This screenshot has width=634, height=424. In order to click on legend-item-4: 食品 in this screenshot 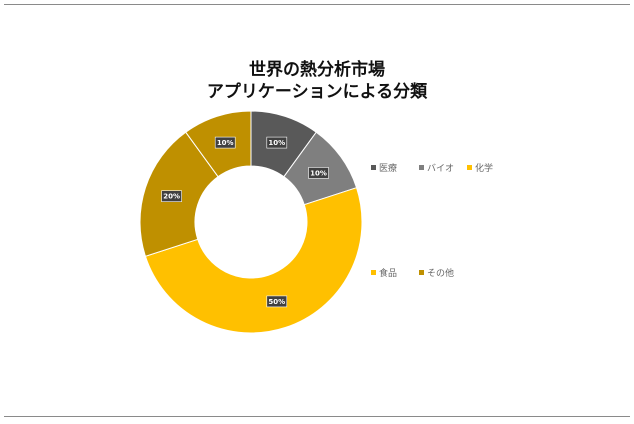, I will do `click(384, 273)`.